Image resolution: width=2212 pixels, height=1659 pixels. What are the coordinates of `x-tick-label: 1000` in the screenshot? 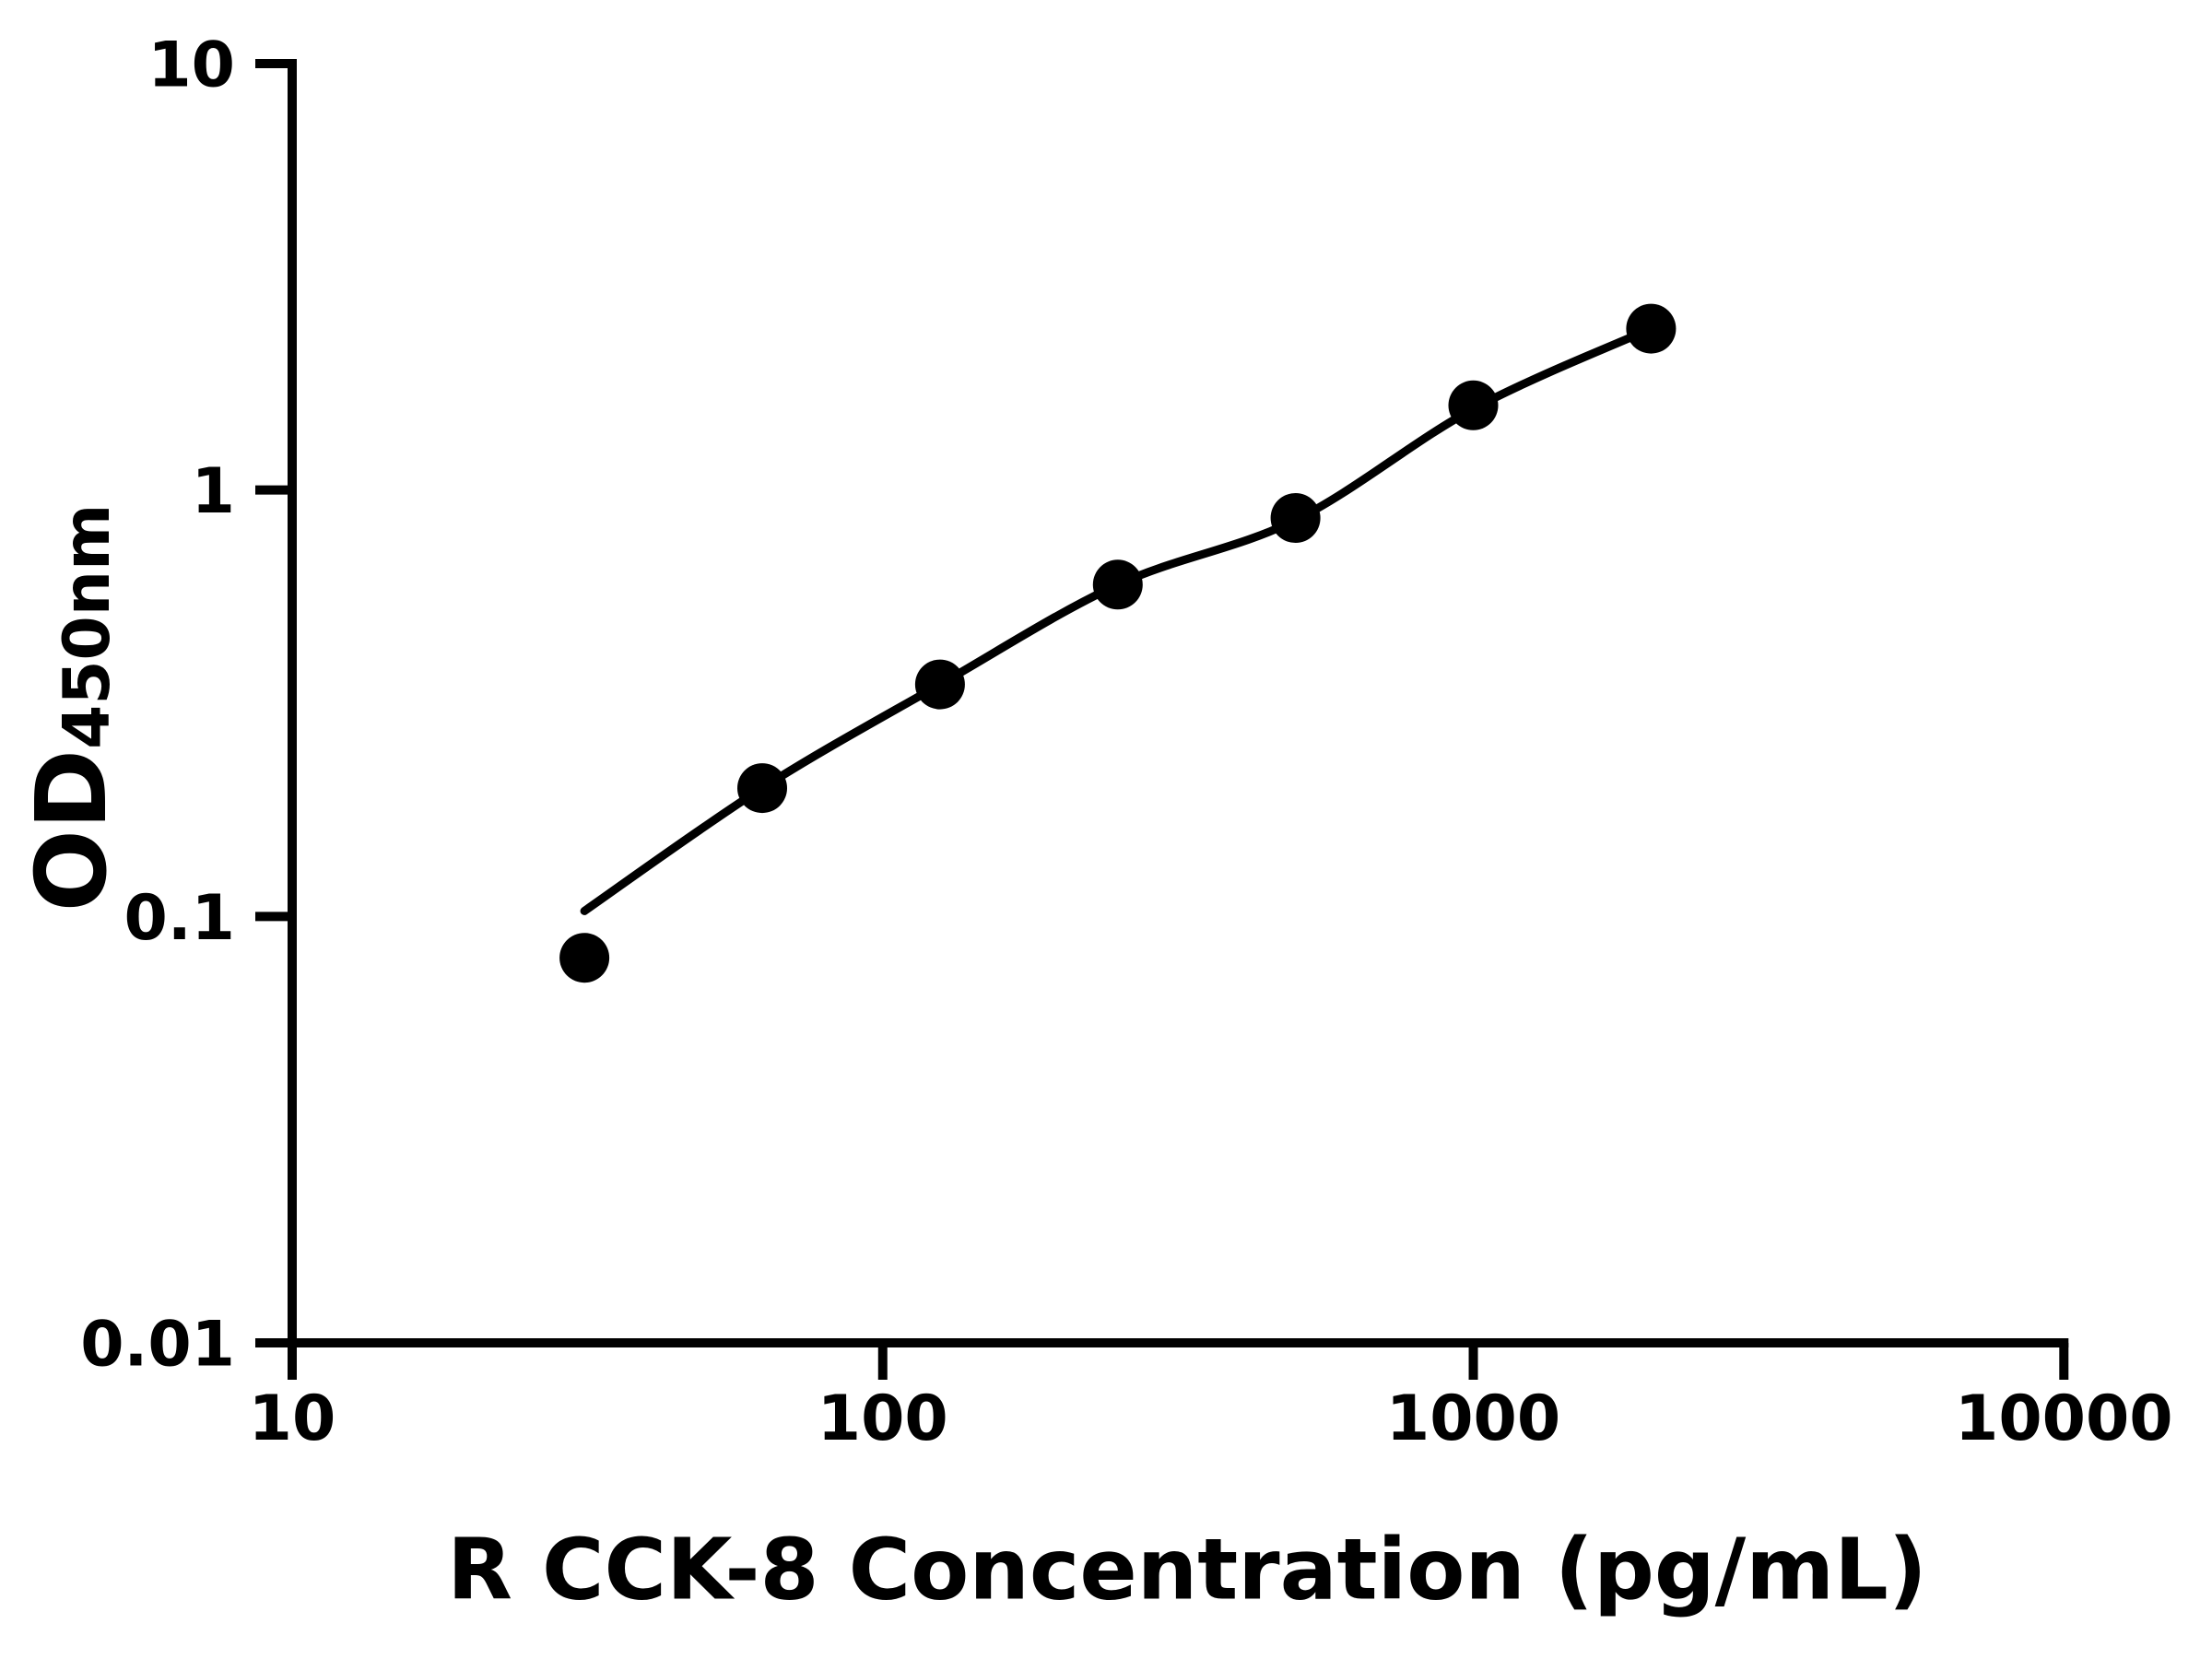 It's located at (1473, 1418).